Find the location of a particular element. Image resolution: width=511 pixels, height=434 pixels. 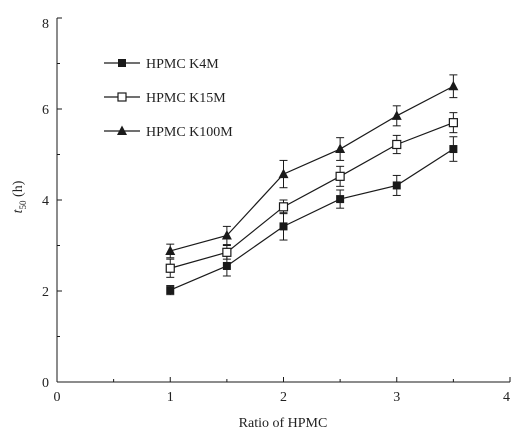

x-tick-label: 3 is located at coordinates (396, 397).